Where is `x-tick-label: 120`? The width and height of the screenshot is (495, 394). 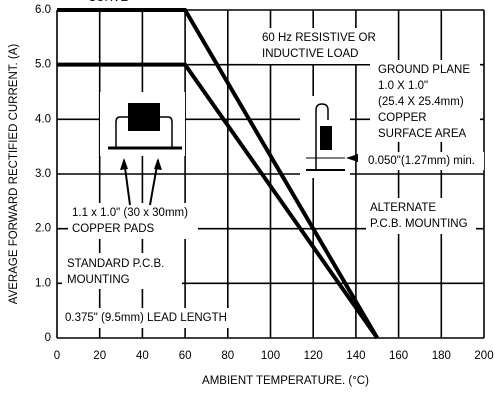 x-tick-label: 120 is located at coordinates (313, 356).